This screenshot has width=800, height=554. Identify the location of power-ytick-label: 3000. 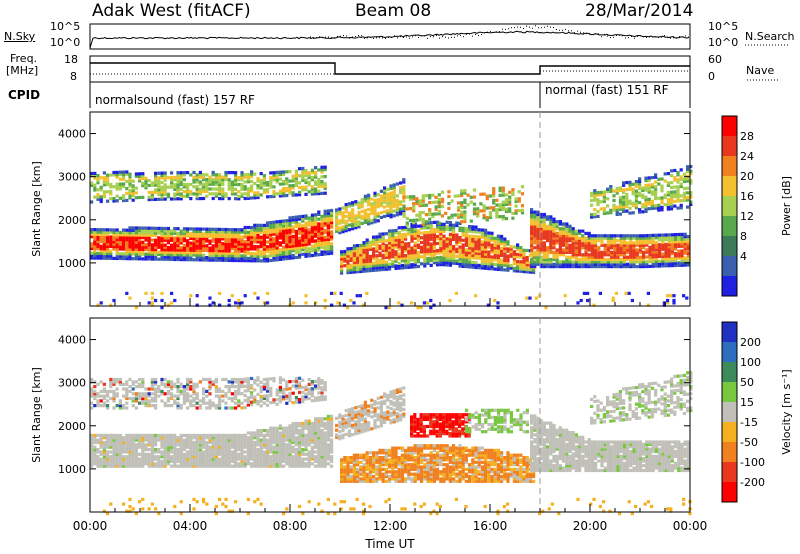
(72, 177).